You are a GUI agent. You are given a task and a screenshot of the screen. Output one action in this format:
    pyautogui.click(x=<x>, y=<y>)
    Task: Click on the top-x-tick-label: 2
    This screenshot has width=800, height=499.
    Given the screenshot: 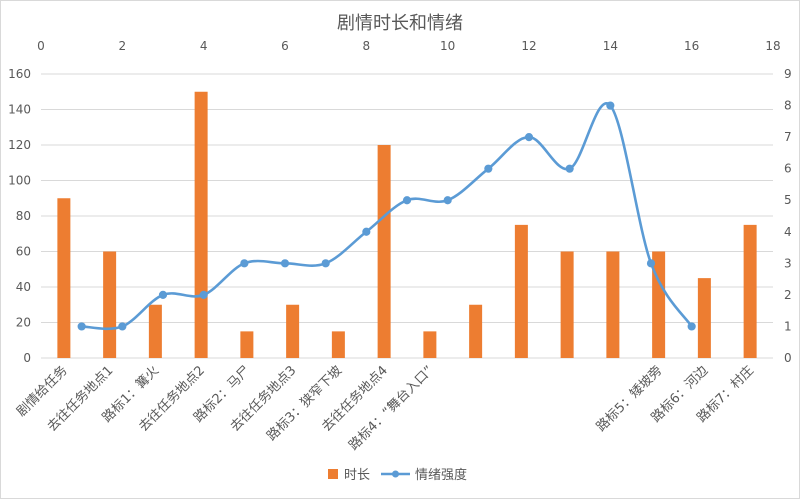 What is the action you would take?
    pyautogui.click(x=123, y=46)
    